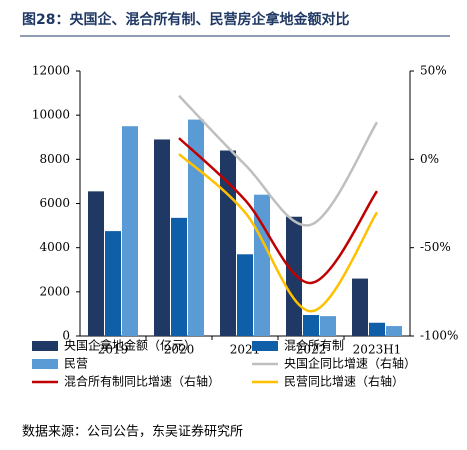 The image size is (467, 450). What do you see at coordinates (132, 432) in the screenshot?
I see `source: 数据来源：公司公告，东吴证券研究所` at bounding box center [132, 432].